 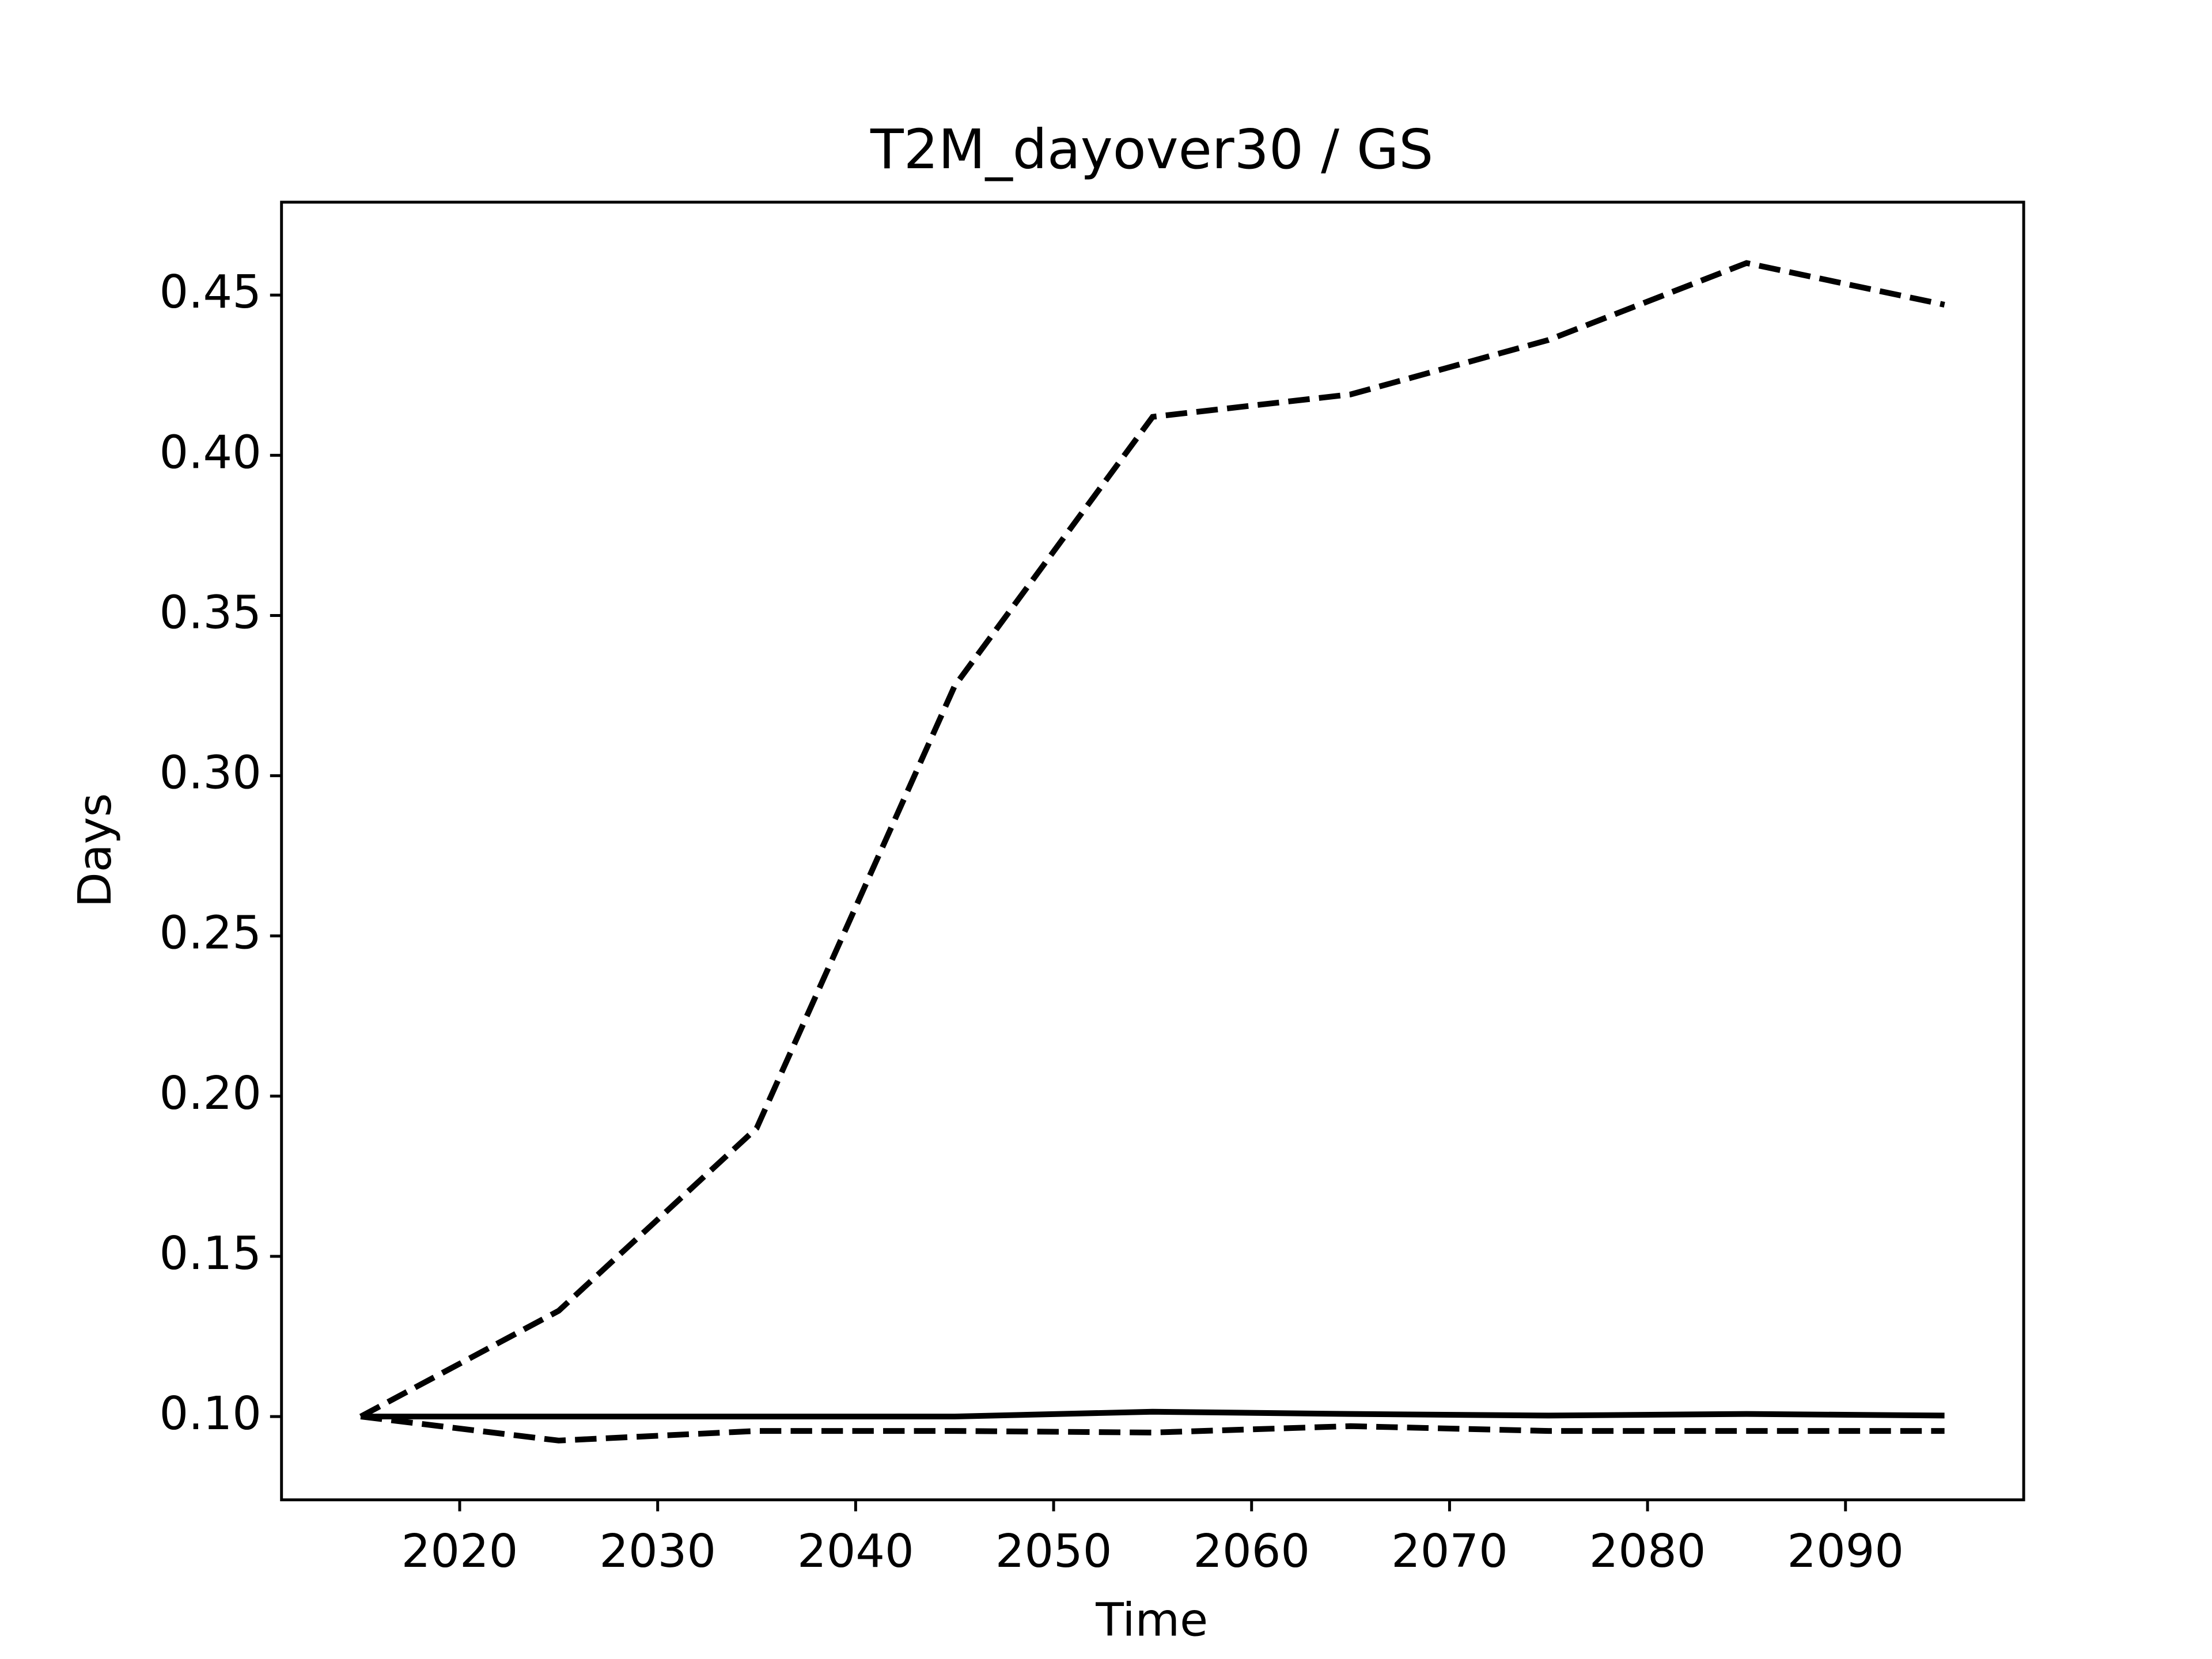 What do you see at coordinates (211, 1093) in the screenshot?
I see `y-tick-label: 0.20` at bounding box center [211, 1093].